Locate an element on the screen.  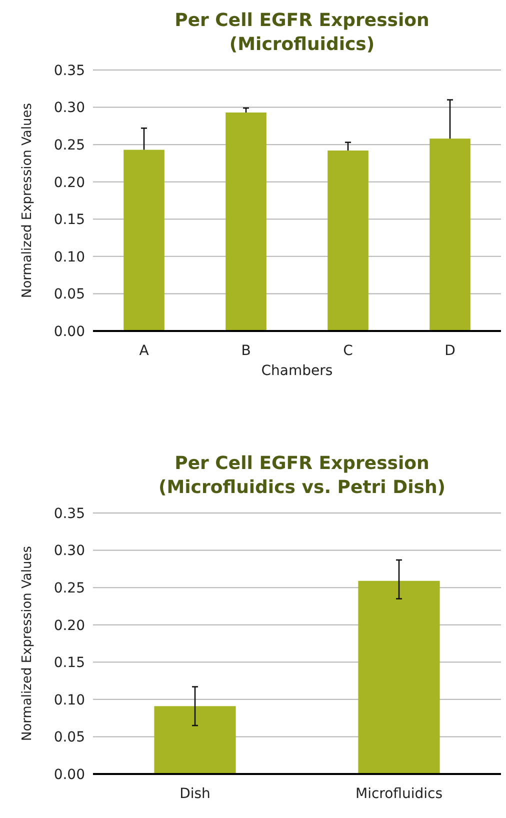
x-tick-label: Dish is located at coordinates (195, 794).